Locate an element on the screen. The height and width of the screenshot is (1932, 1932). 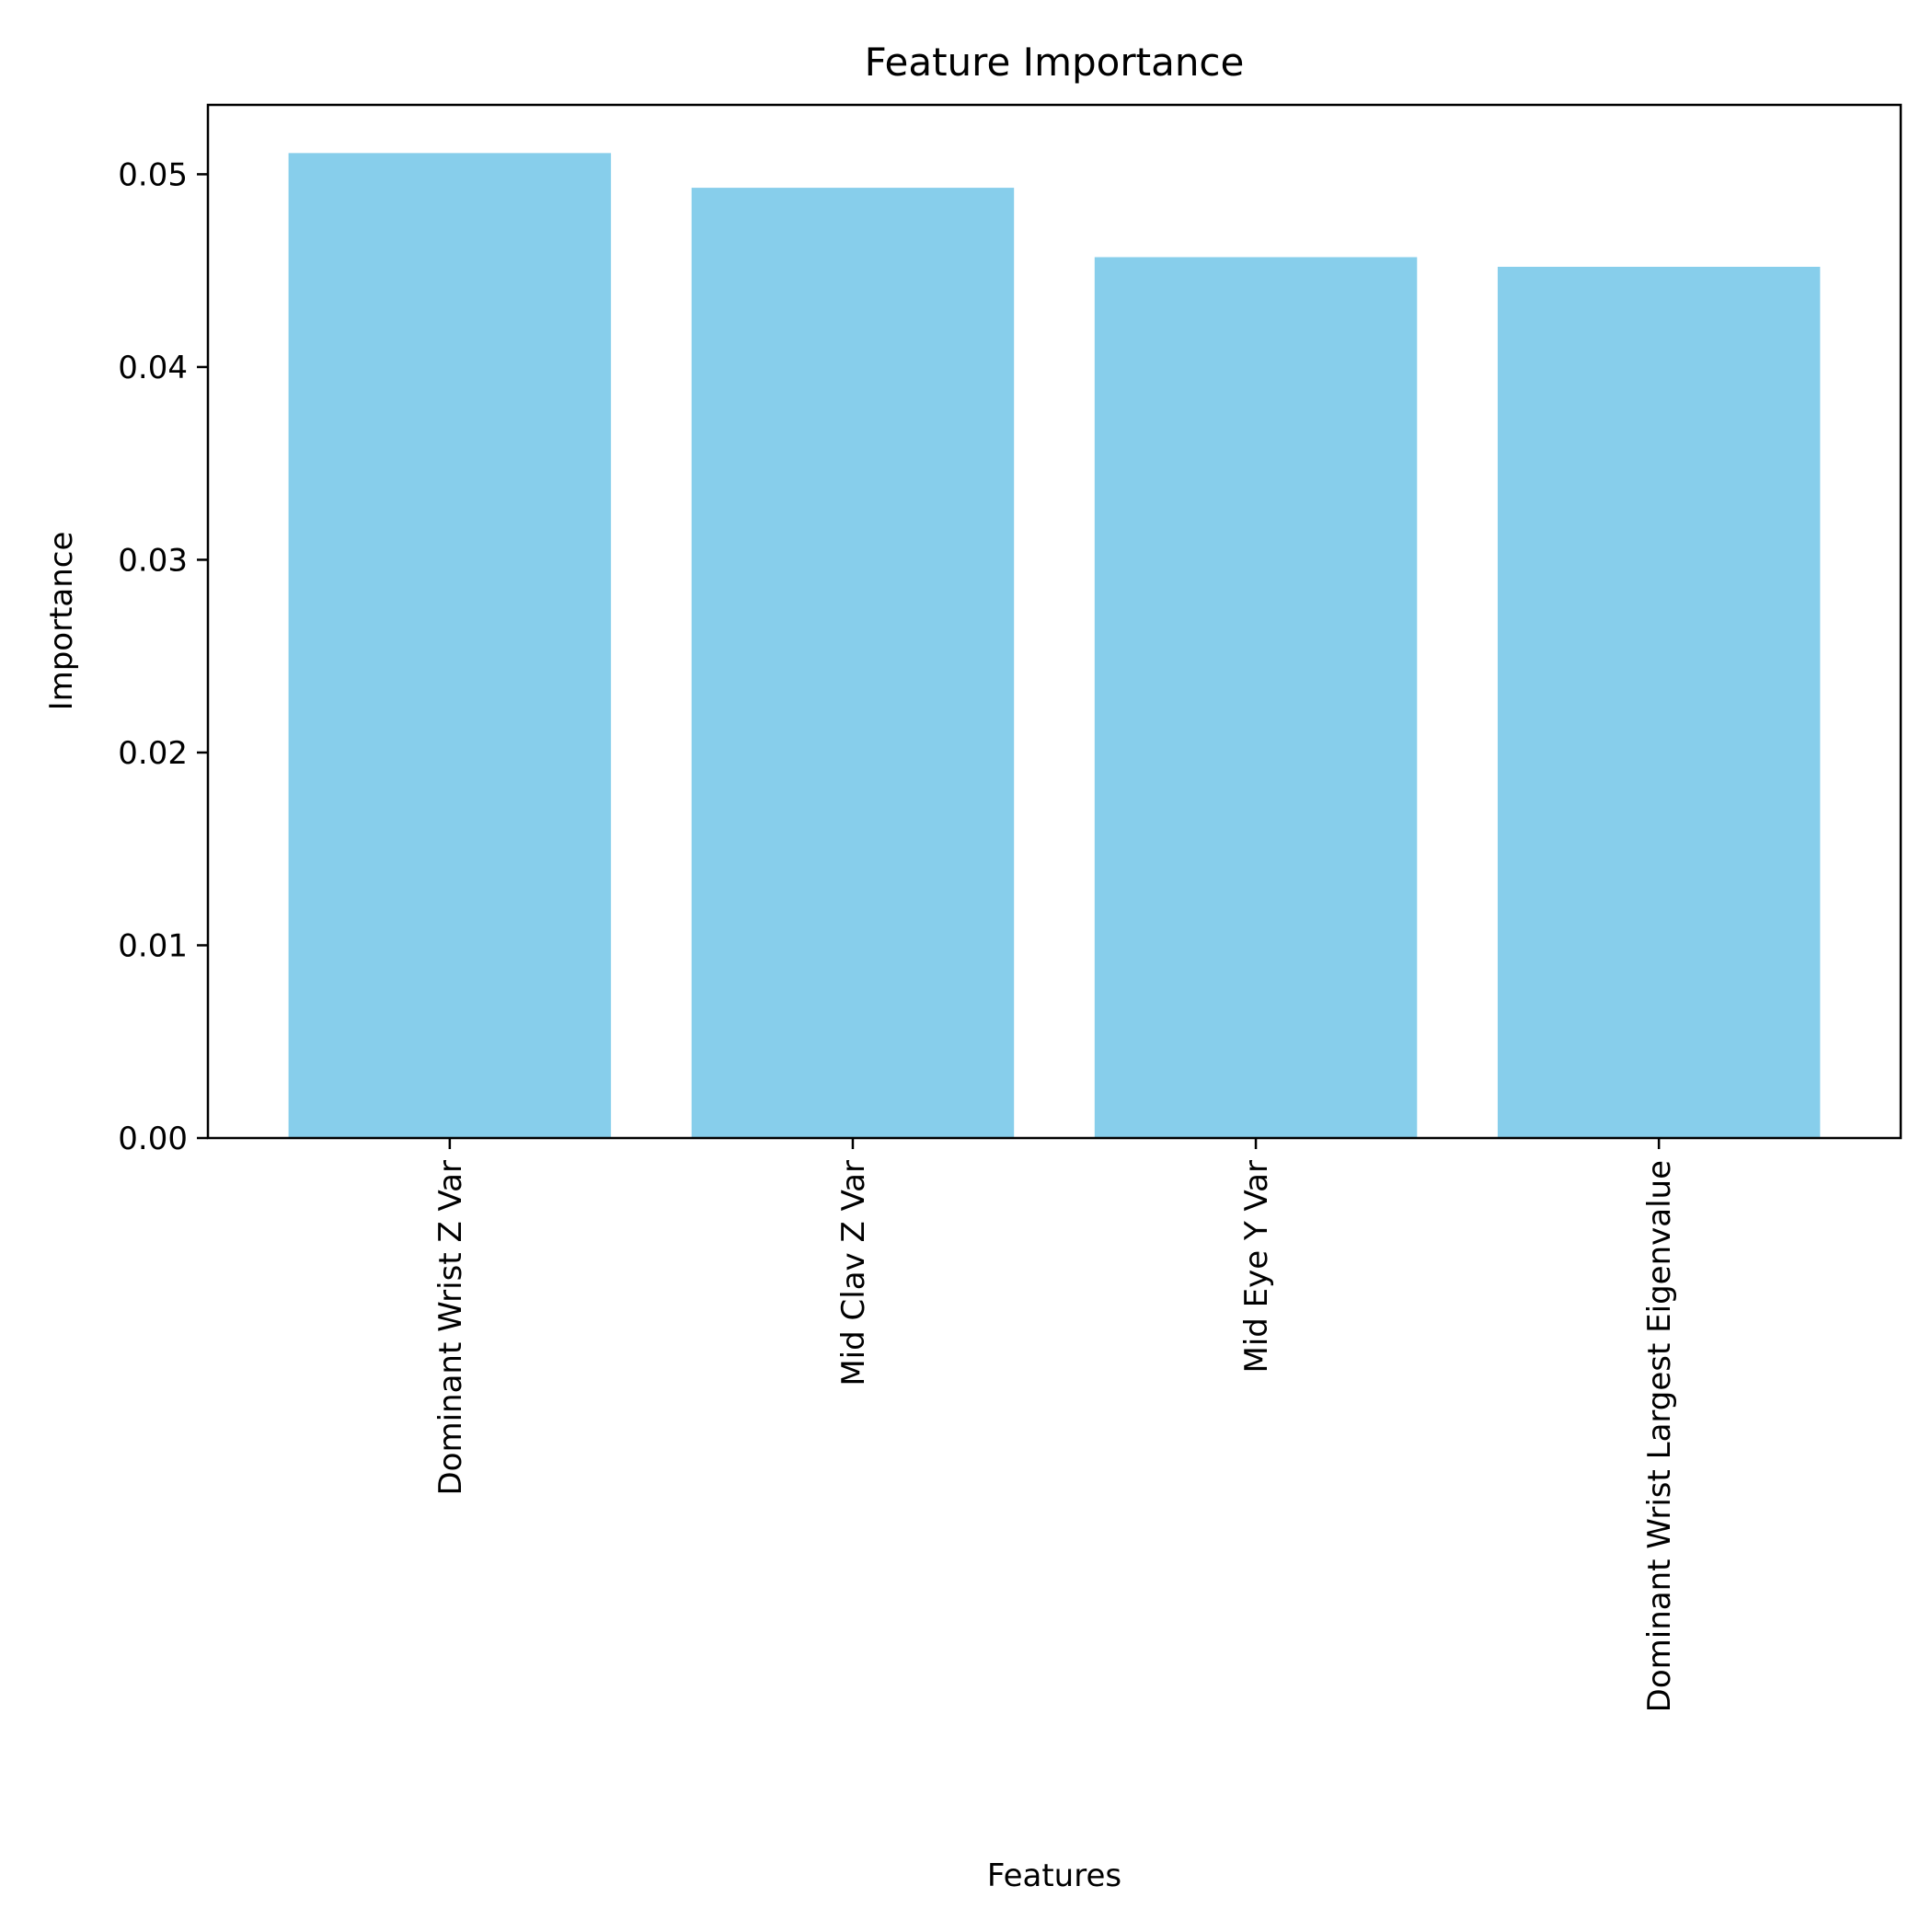
y-tick-label: 0.05 is located at coordinates (153, 174).